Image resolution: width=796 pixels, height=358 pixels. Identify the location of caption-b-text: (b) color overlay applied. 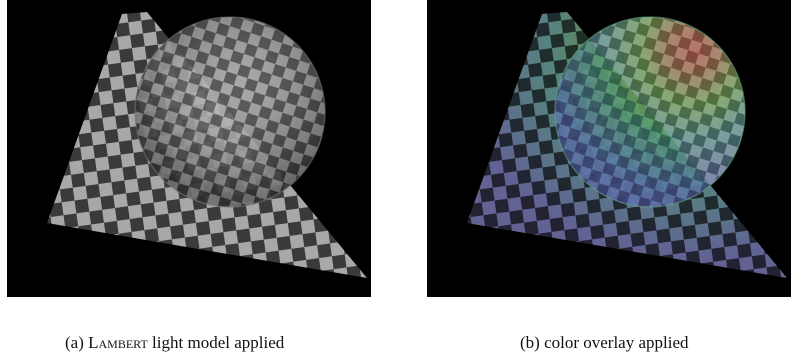
(604, 342).